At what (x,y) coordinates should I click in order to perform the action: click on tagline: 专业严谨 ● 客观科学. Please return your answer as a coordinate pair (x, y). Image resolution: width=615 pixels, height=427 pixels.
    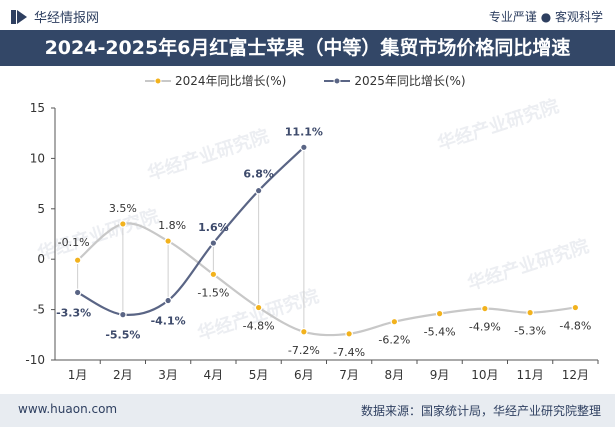
    Looking at the image, I should click on (545, 17).